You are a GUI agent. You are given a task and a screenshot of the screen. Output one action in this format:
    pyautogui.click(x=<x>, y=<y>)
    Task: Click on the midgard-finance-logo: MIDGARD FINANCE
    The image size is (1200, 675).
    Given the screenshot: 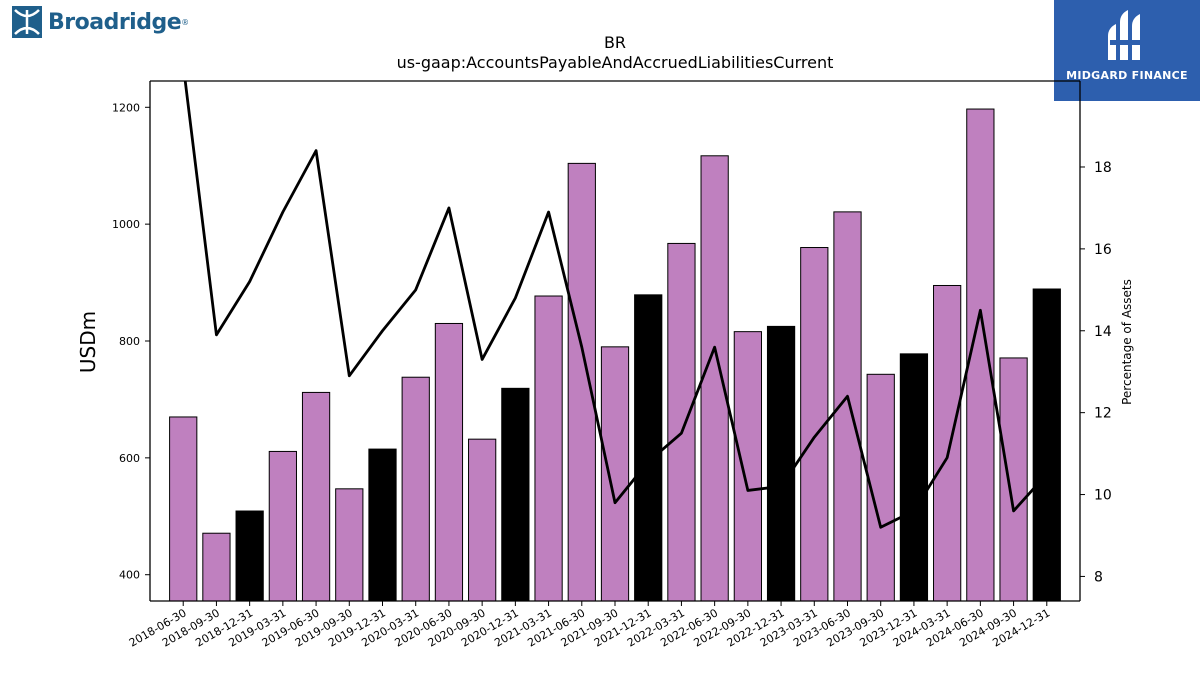 What is the action you would take?
    pyautogui.click(x=1127, y=50)
    